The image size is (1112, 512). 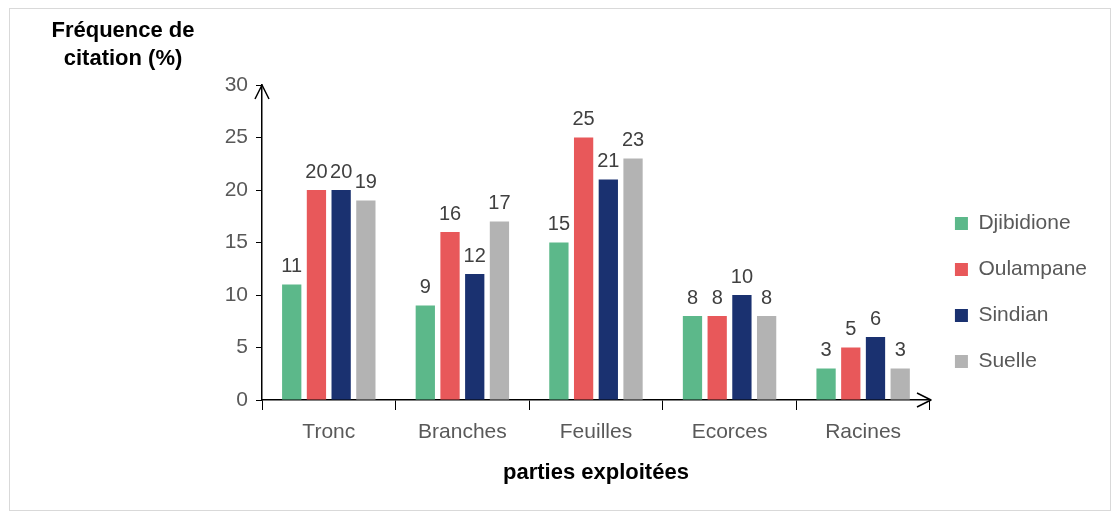 I want to click on x-tick-label: Racines, so click(x=863, y=431).